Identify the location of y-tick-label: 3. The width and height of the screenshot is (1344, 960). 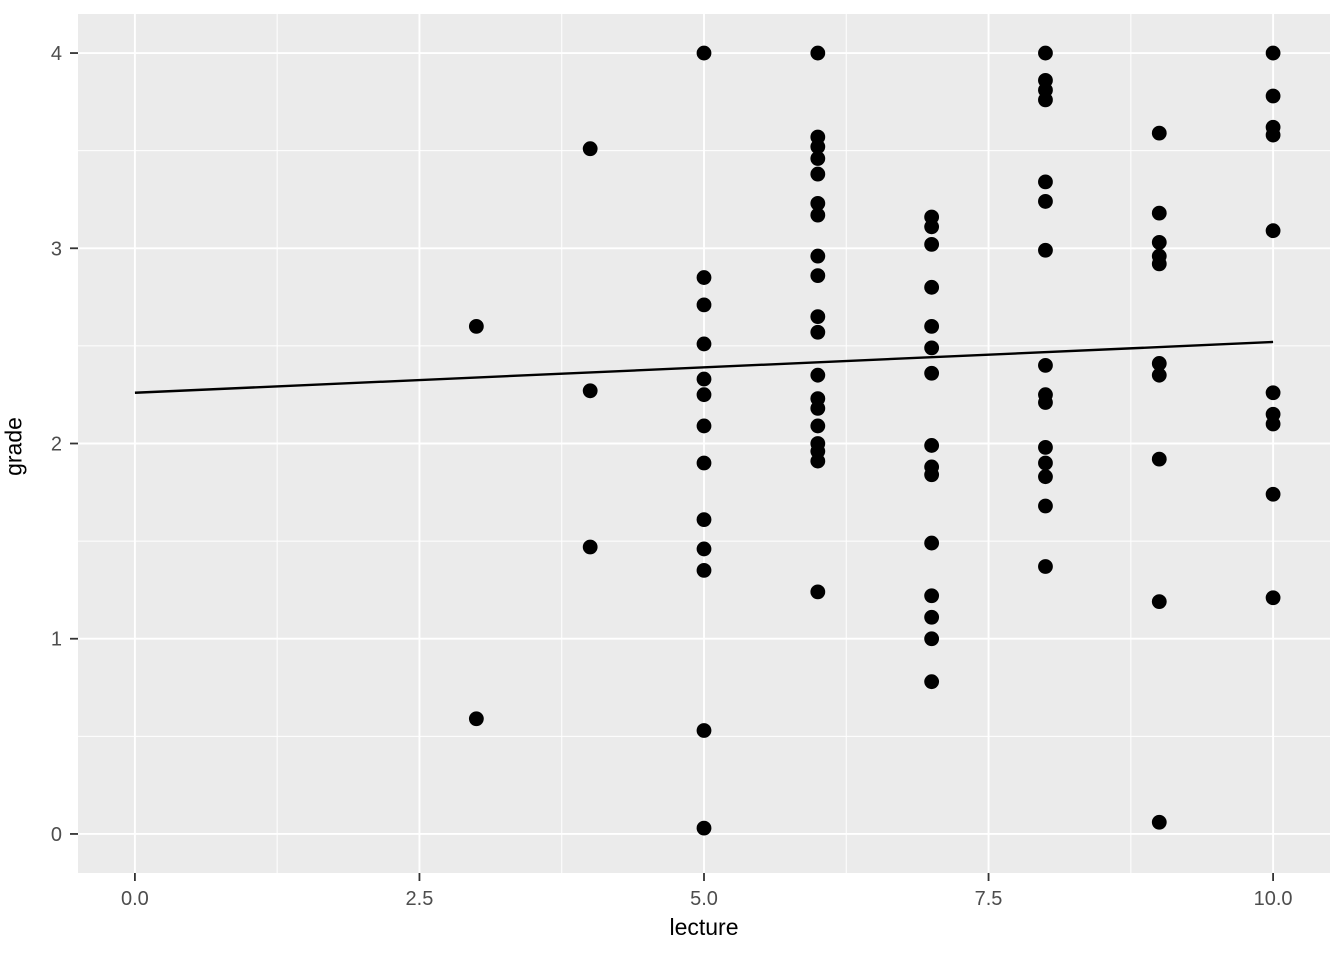
(56, 249).